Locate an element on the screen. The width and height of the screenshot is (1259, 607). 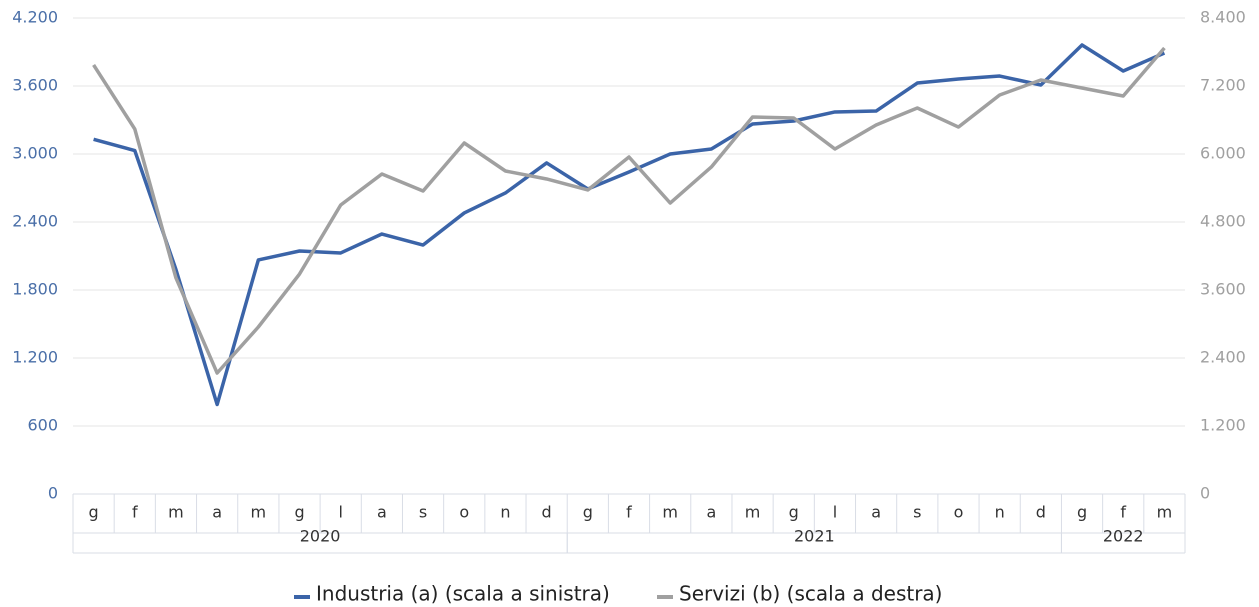
legend-label: Servizi (b) (scala a destra) is located at coordinates (811, 594).